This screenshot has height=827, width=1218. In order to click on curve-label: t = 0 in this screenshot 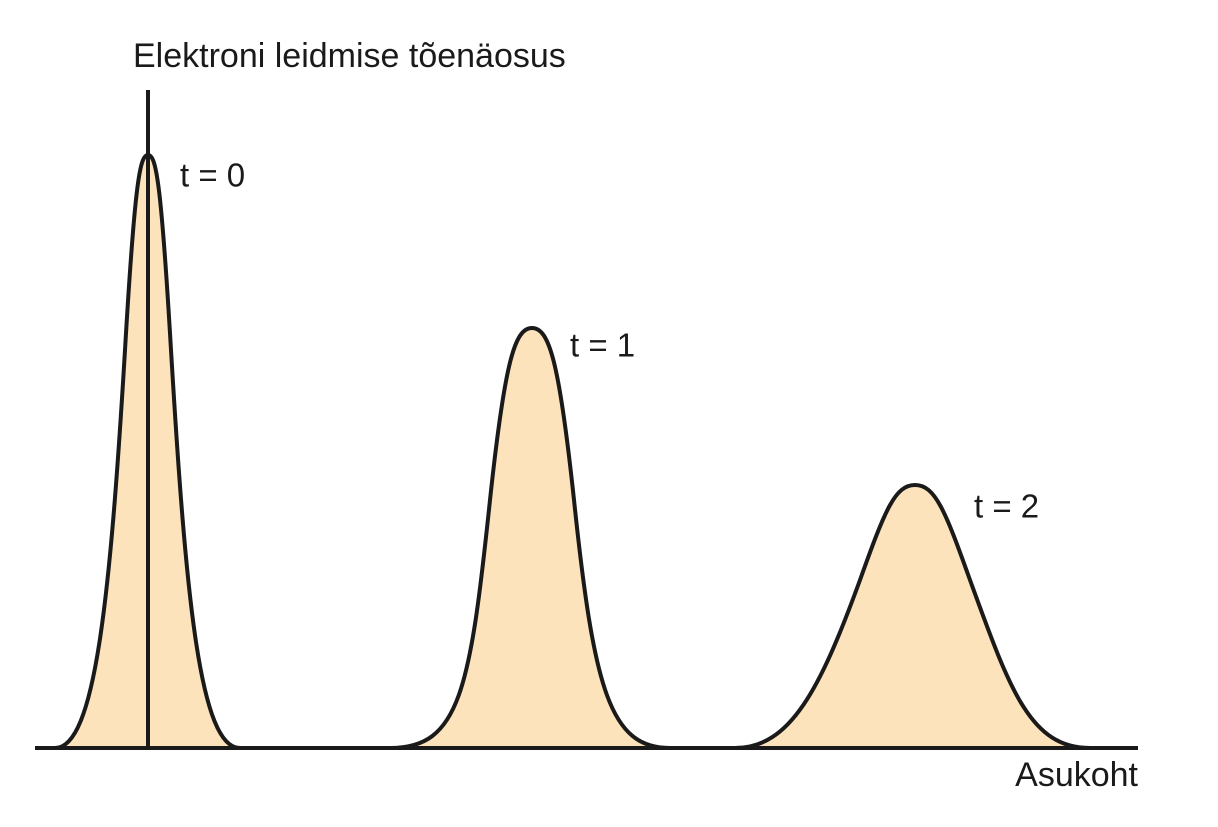, I will do `click(212, 175)`.